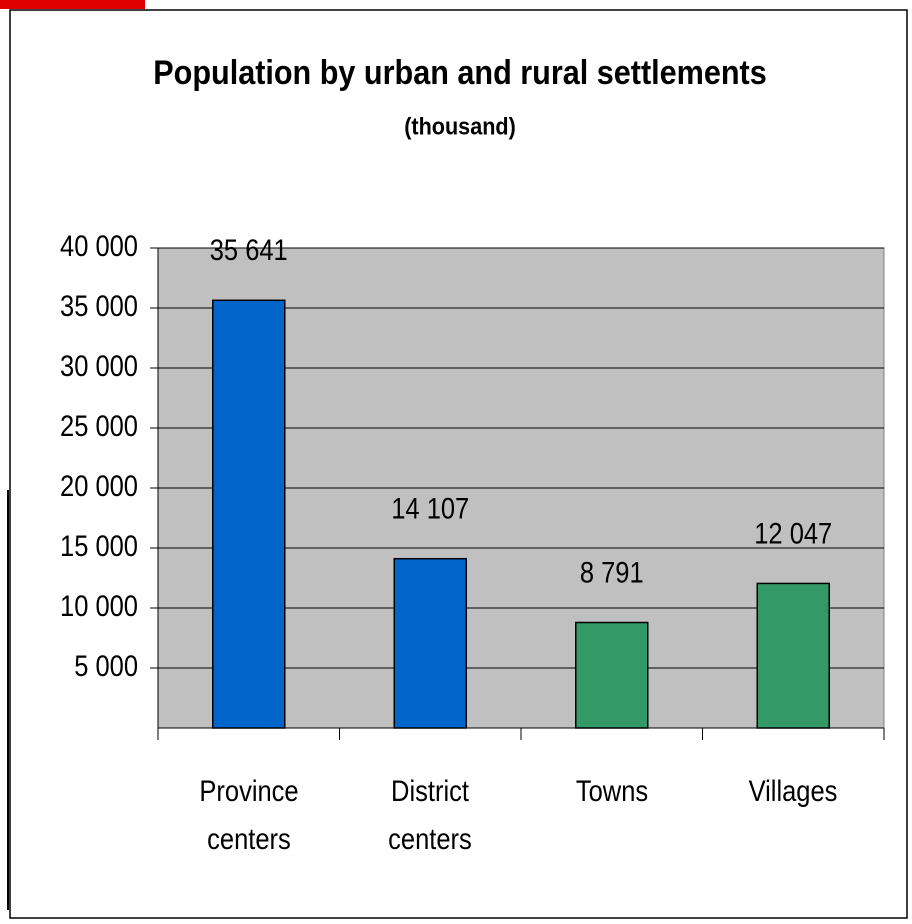 The image size is (912, 924). I want to click on y-tick-label: 25 000, so click(99, 425).